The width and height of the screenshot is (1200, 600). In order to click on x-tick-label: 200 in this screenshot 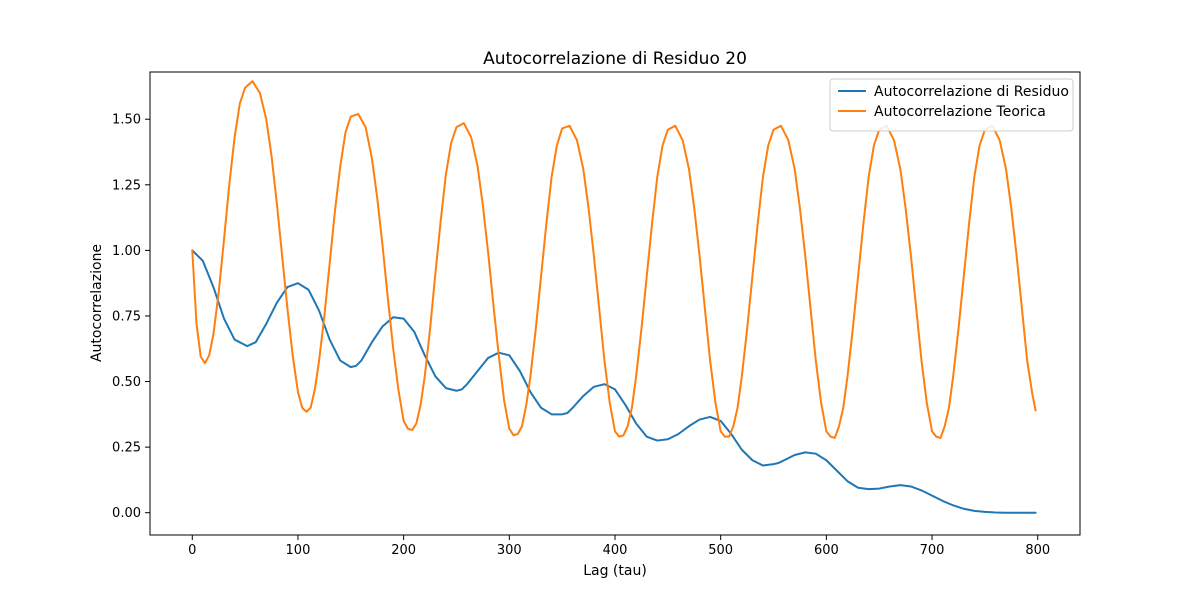, I will do `click(403, 550)`.